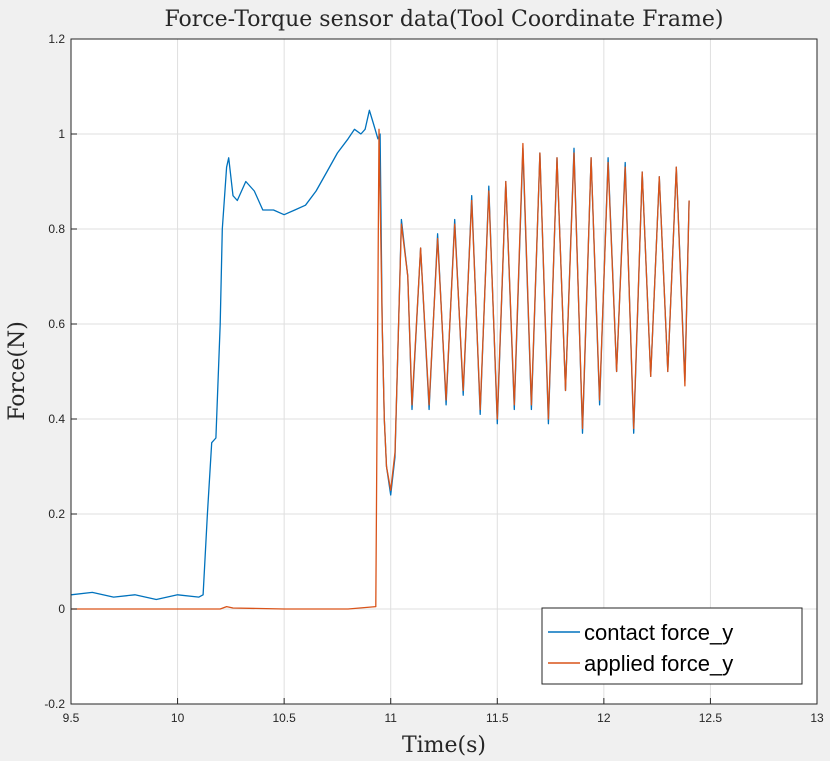  I want to click on x-tick-label: 12, so click(604, 718).